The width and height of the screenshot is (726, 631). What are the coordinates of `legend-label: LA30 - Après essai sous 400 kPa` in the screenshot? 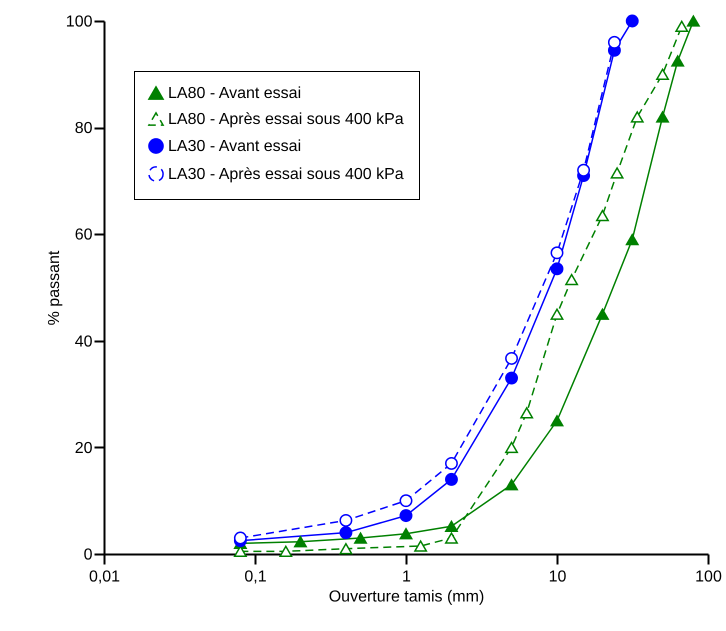 It's located at (286, 174).